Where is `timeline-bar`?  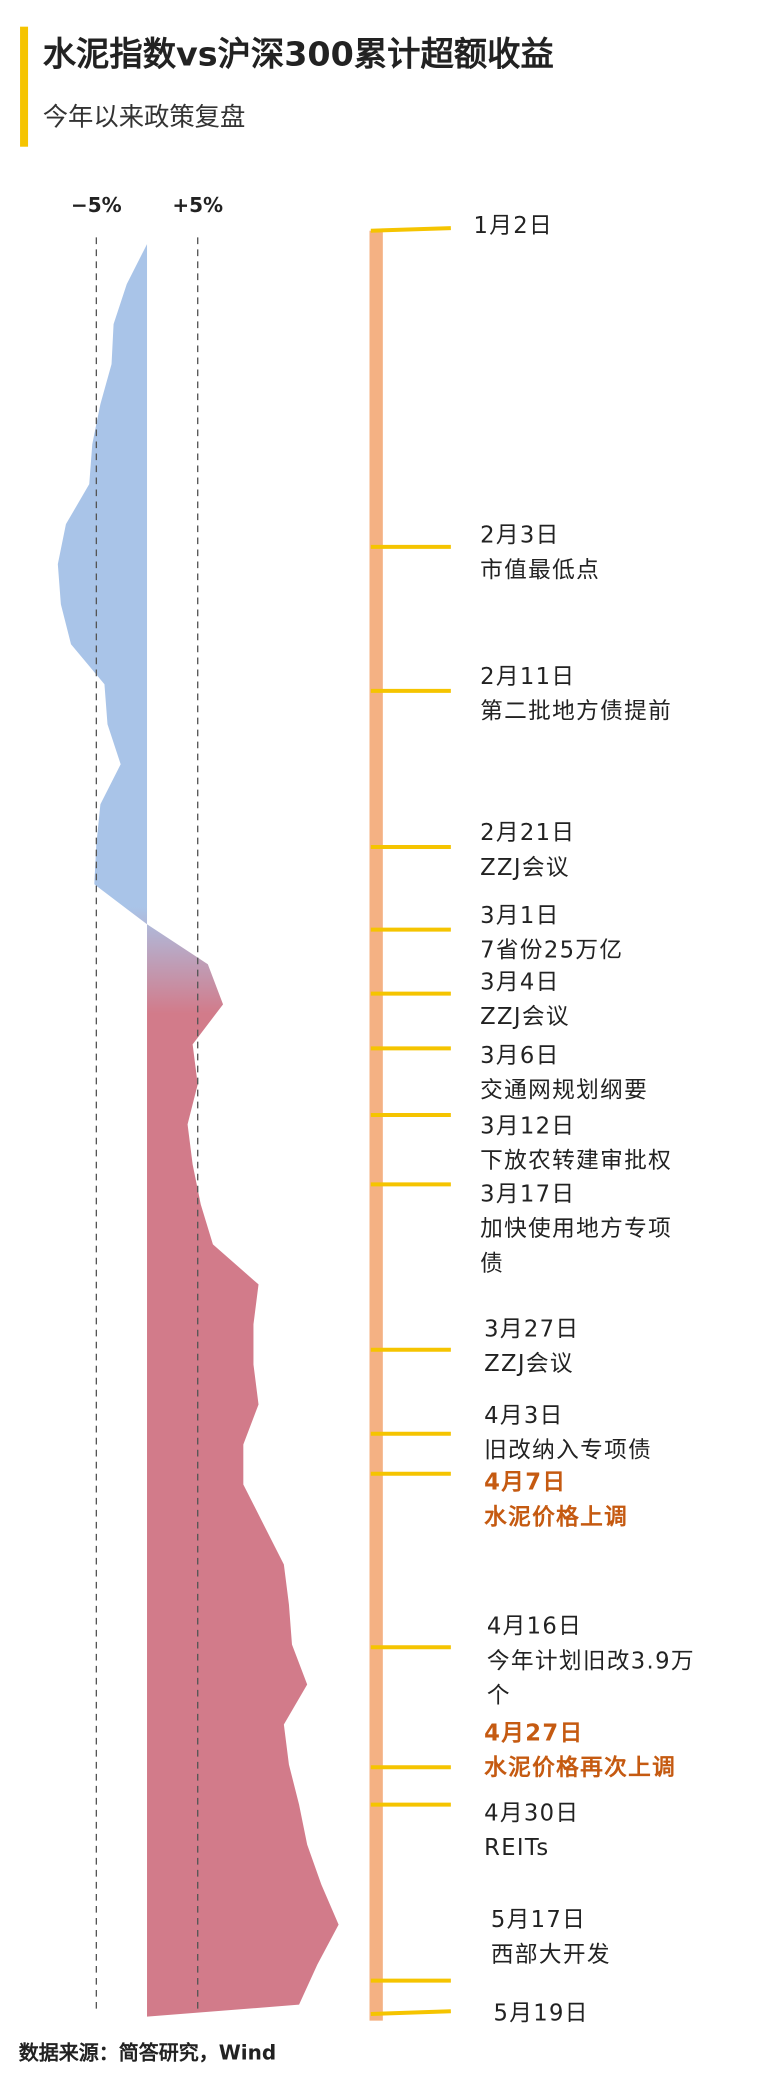
timeline-bar is located at coordinates (376, 1125).